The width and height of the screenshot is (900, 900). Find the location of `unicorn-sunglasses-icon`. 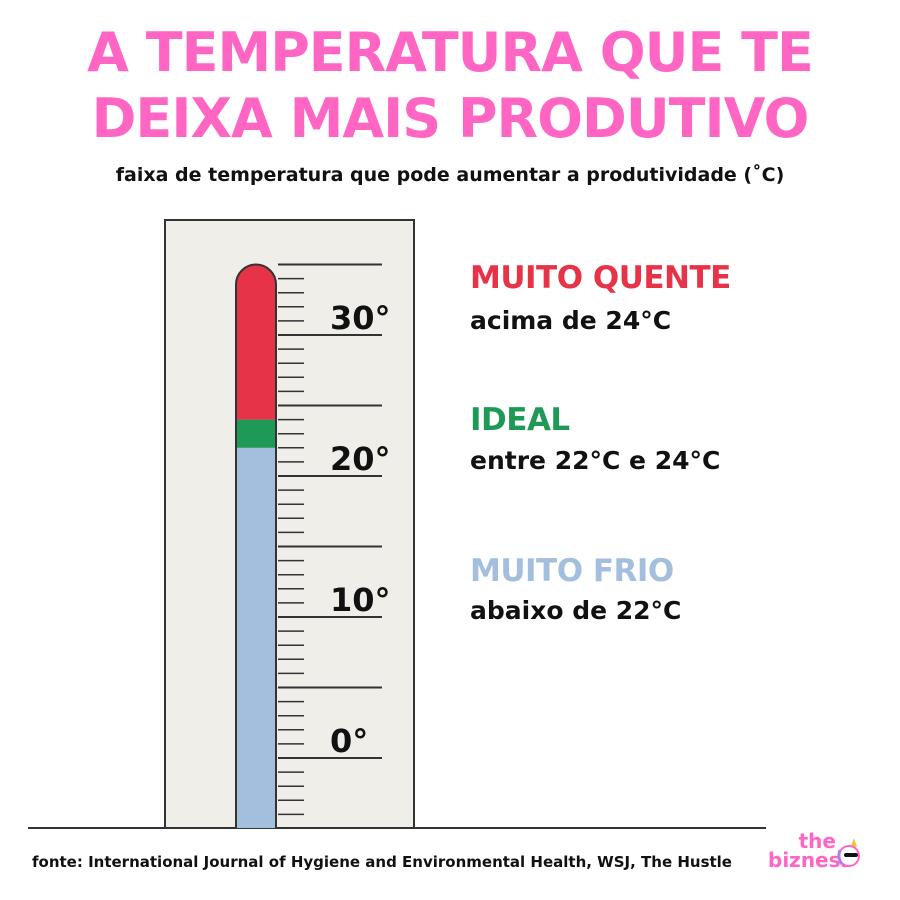

unicorn-sunglasses-icon is located at coordinates (848, 852).